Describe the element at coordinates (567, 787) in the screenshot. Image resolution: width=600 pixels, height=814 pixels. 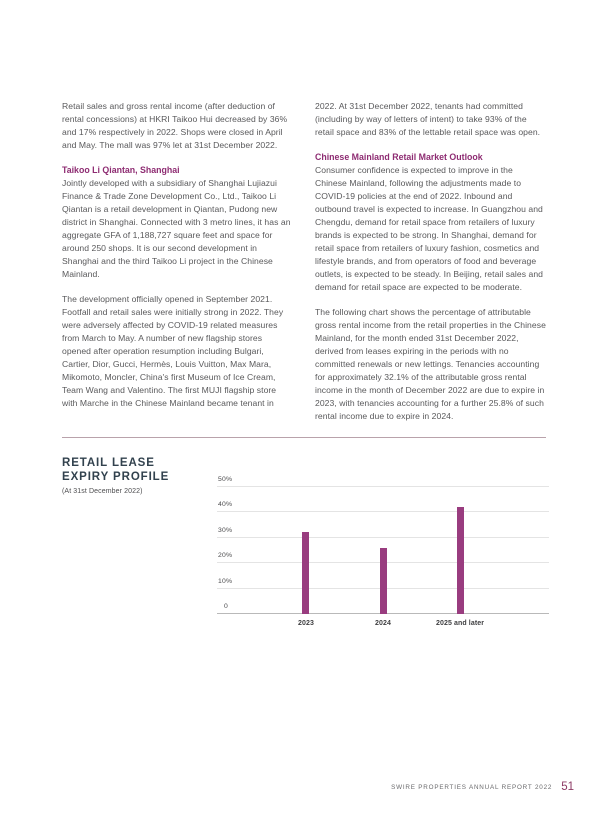
I see `page-number: 51` at that location.